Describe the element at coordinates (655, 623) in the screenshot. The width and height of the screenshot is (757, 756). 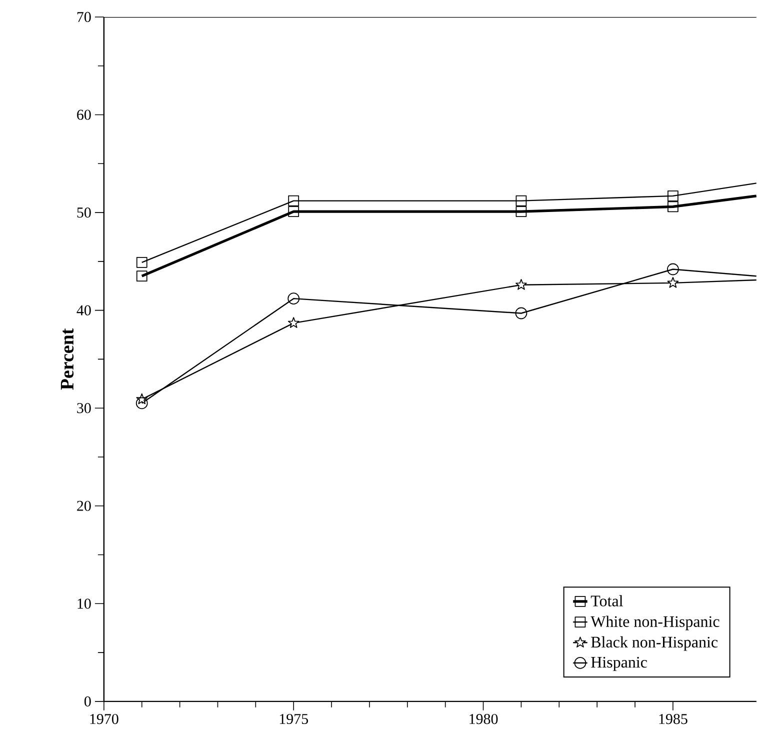
I see `legend-label: White non-Hispanic` at that location.